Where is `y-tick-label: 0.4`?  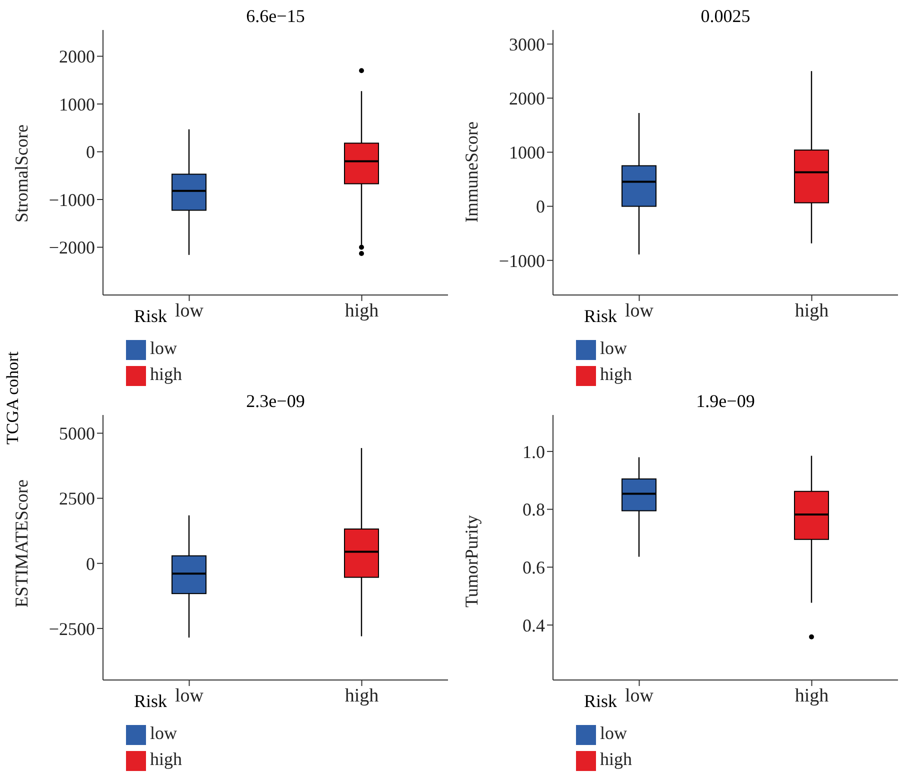 y-tick-label: 0.4 is located at coordinates (533, 625).